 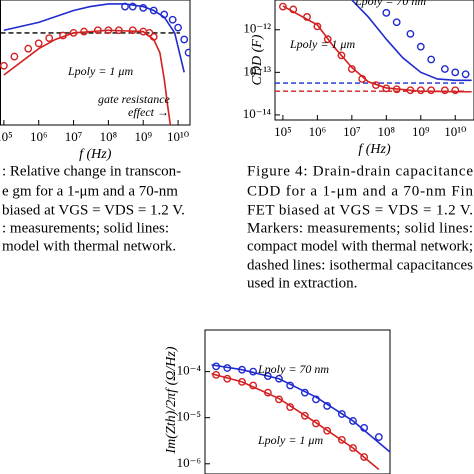 I want to click on y-tick-label: 10⁻⁶, so click(x=189, y=462).